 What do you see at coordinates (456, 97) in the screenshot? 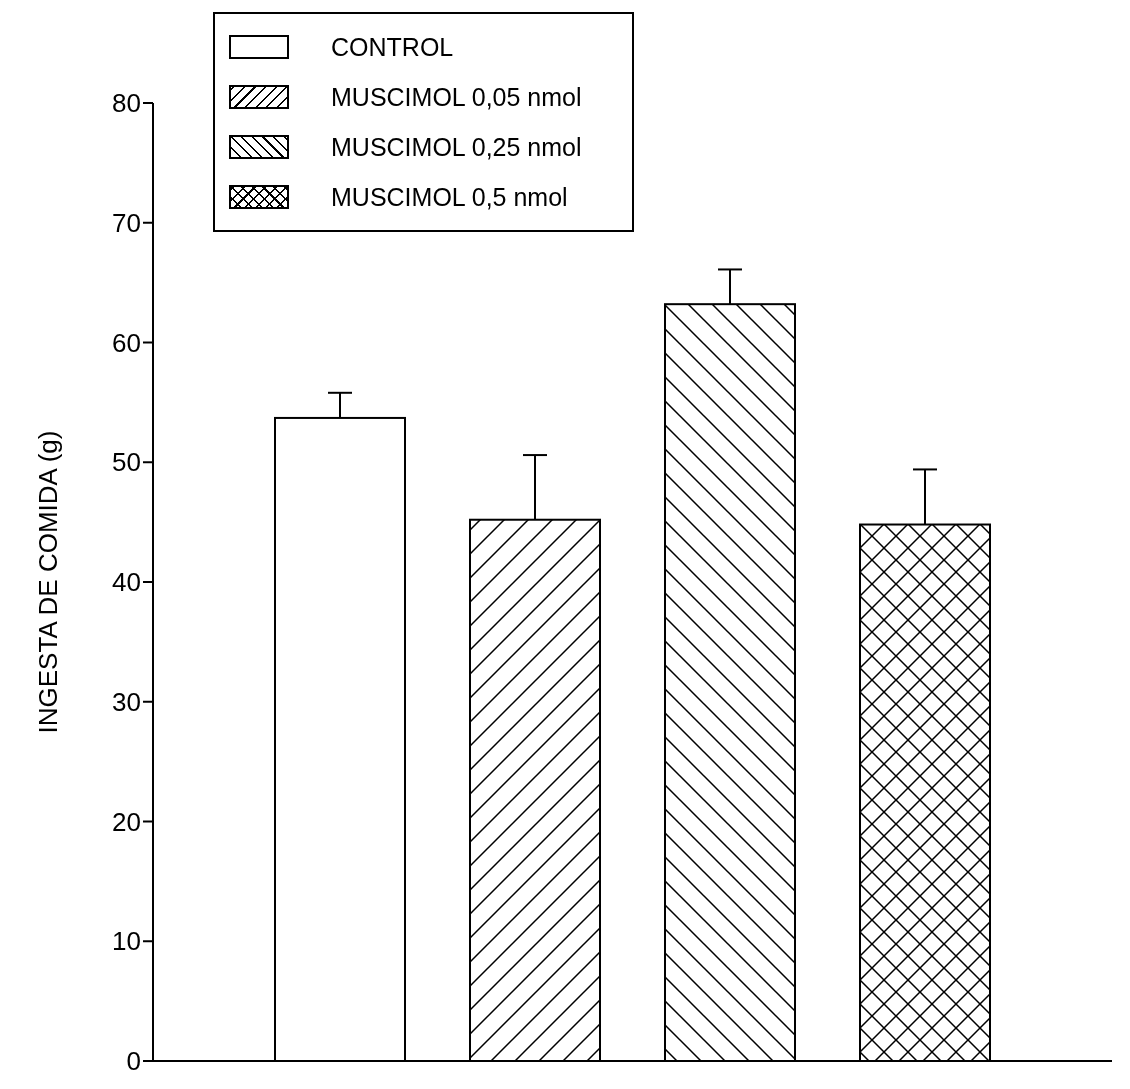
I see `legend-label: MUSCIMOL 0,05 nmol` at bounding box center [456, 97].